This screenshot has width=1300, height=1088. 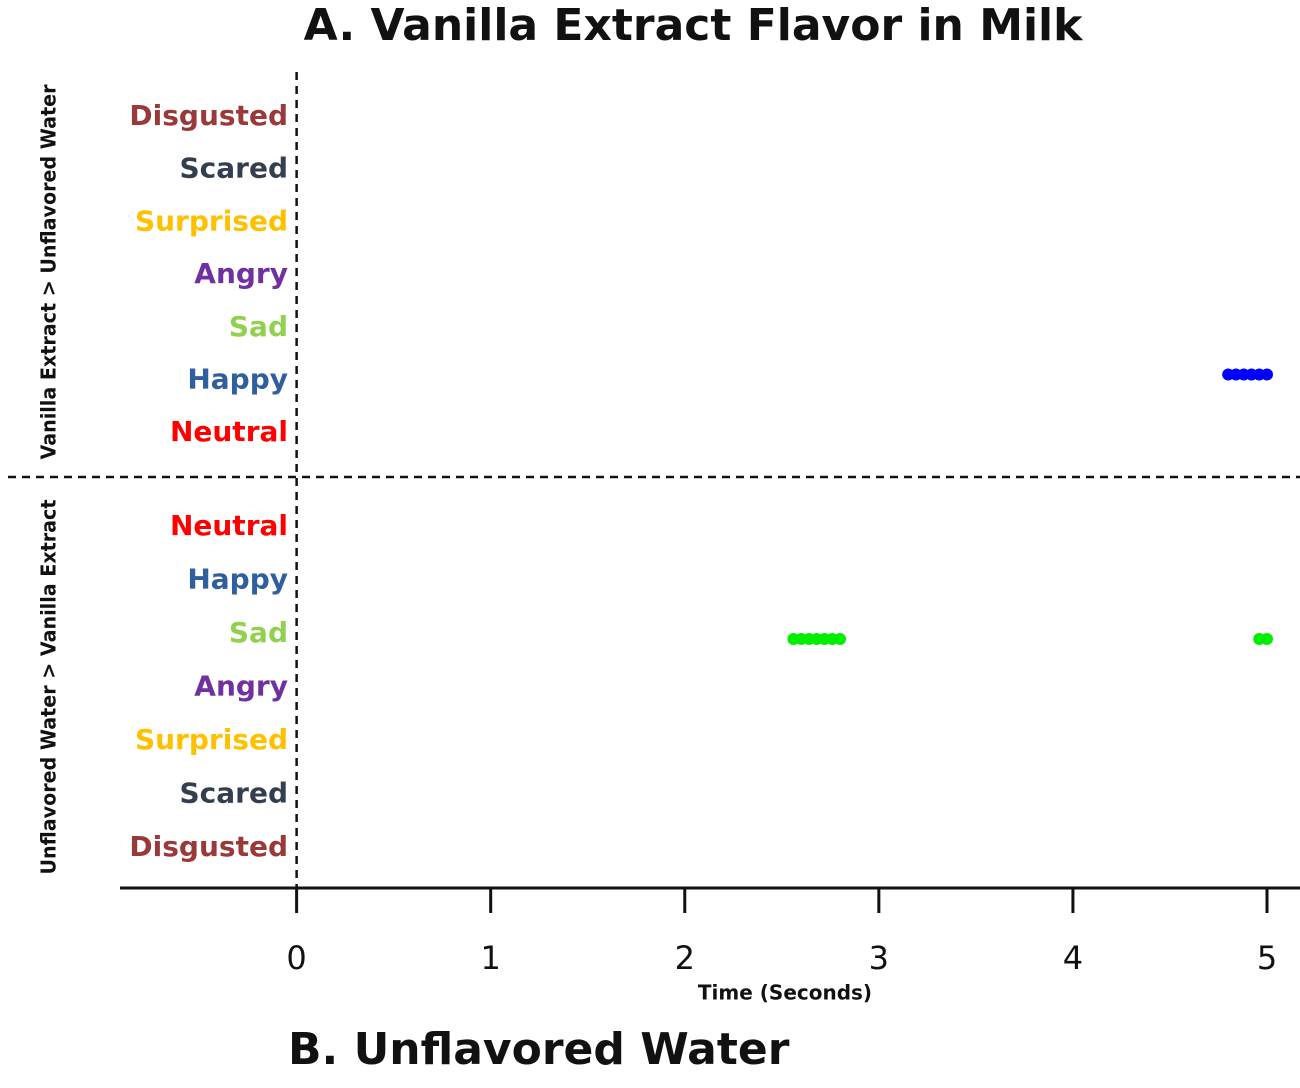 What do you see at coordinates (685, 958) in the screenshot?
I see `x-tick-label: 2` at bounding box center [685, 958].